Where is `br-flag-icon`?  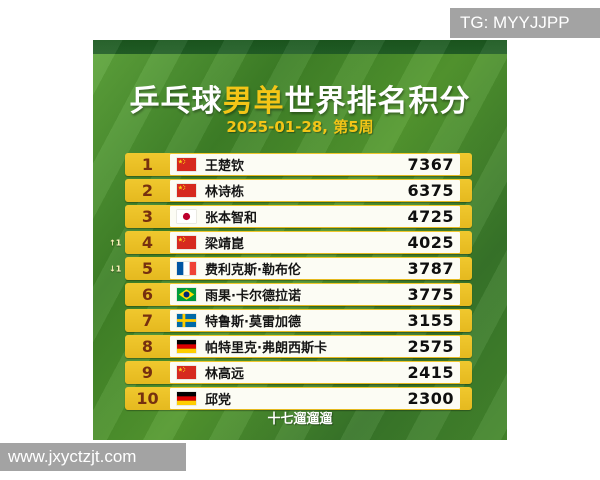
br-flag-icon is located at coordinates (186, 294).